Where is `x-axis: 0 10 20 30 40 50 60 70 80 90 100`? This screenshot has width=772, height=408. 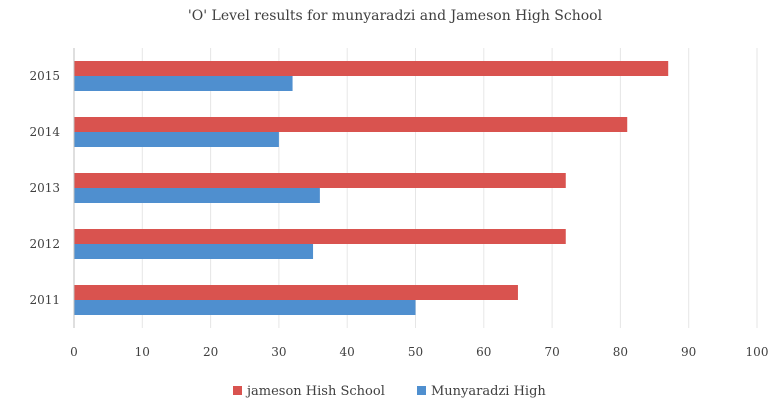 x-axis: 0 10 20 30 40 50 60 70 80 90 100 is located at coordinates (419, 352).